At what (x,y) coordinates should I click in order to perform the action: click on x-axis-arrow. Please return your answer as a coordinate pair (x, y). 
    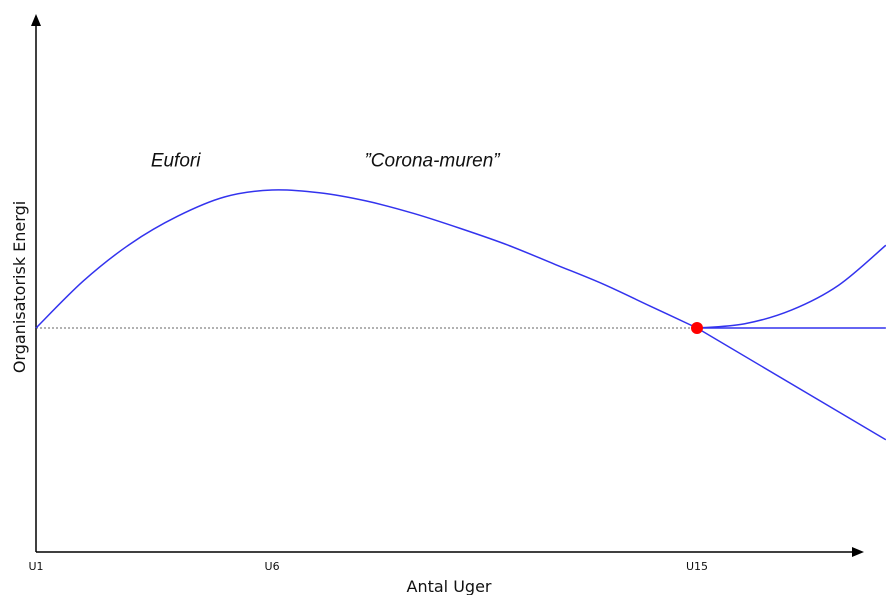
    Looking at the image, I should click on (858, 552).